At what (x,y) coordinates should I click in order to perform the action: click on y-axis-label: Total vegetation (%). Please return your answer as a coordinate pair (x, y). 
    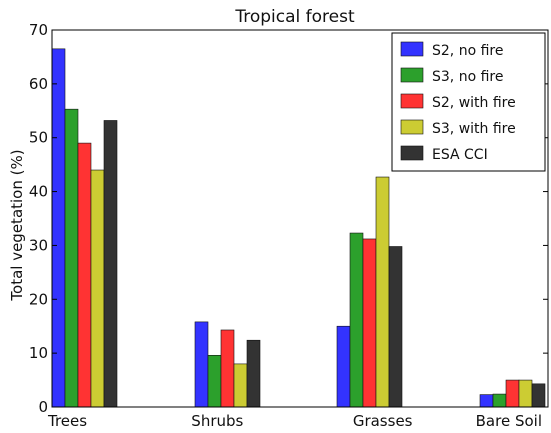
    Looking at the image, I should click on (17, 225).